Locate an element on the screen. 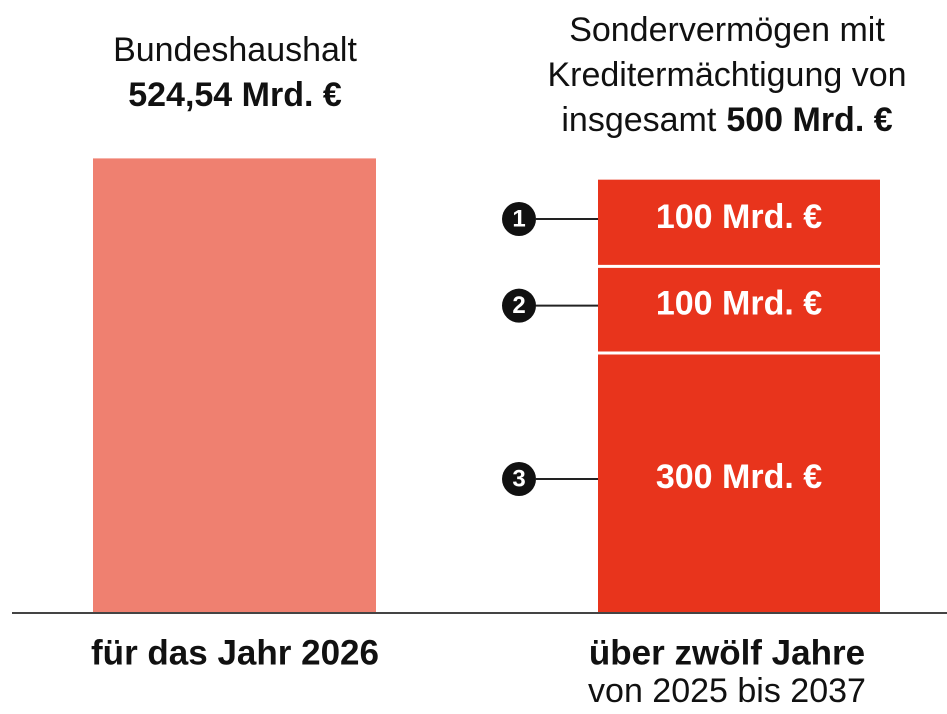 The image size is (947, 714). bar-title-line: Bundeshaushalt is located at coordinates (235, 50).